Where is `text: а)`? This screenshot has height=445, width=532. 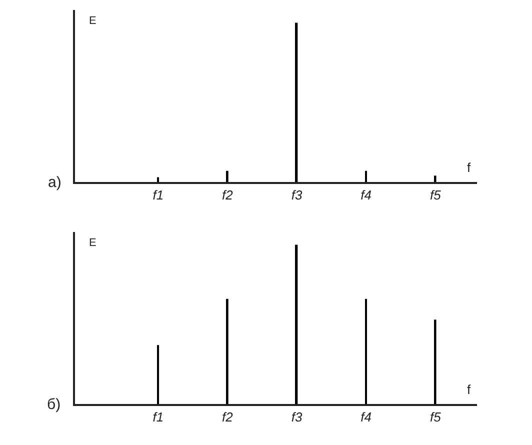 text: а) is located at coordinates (55, 182).